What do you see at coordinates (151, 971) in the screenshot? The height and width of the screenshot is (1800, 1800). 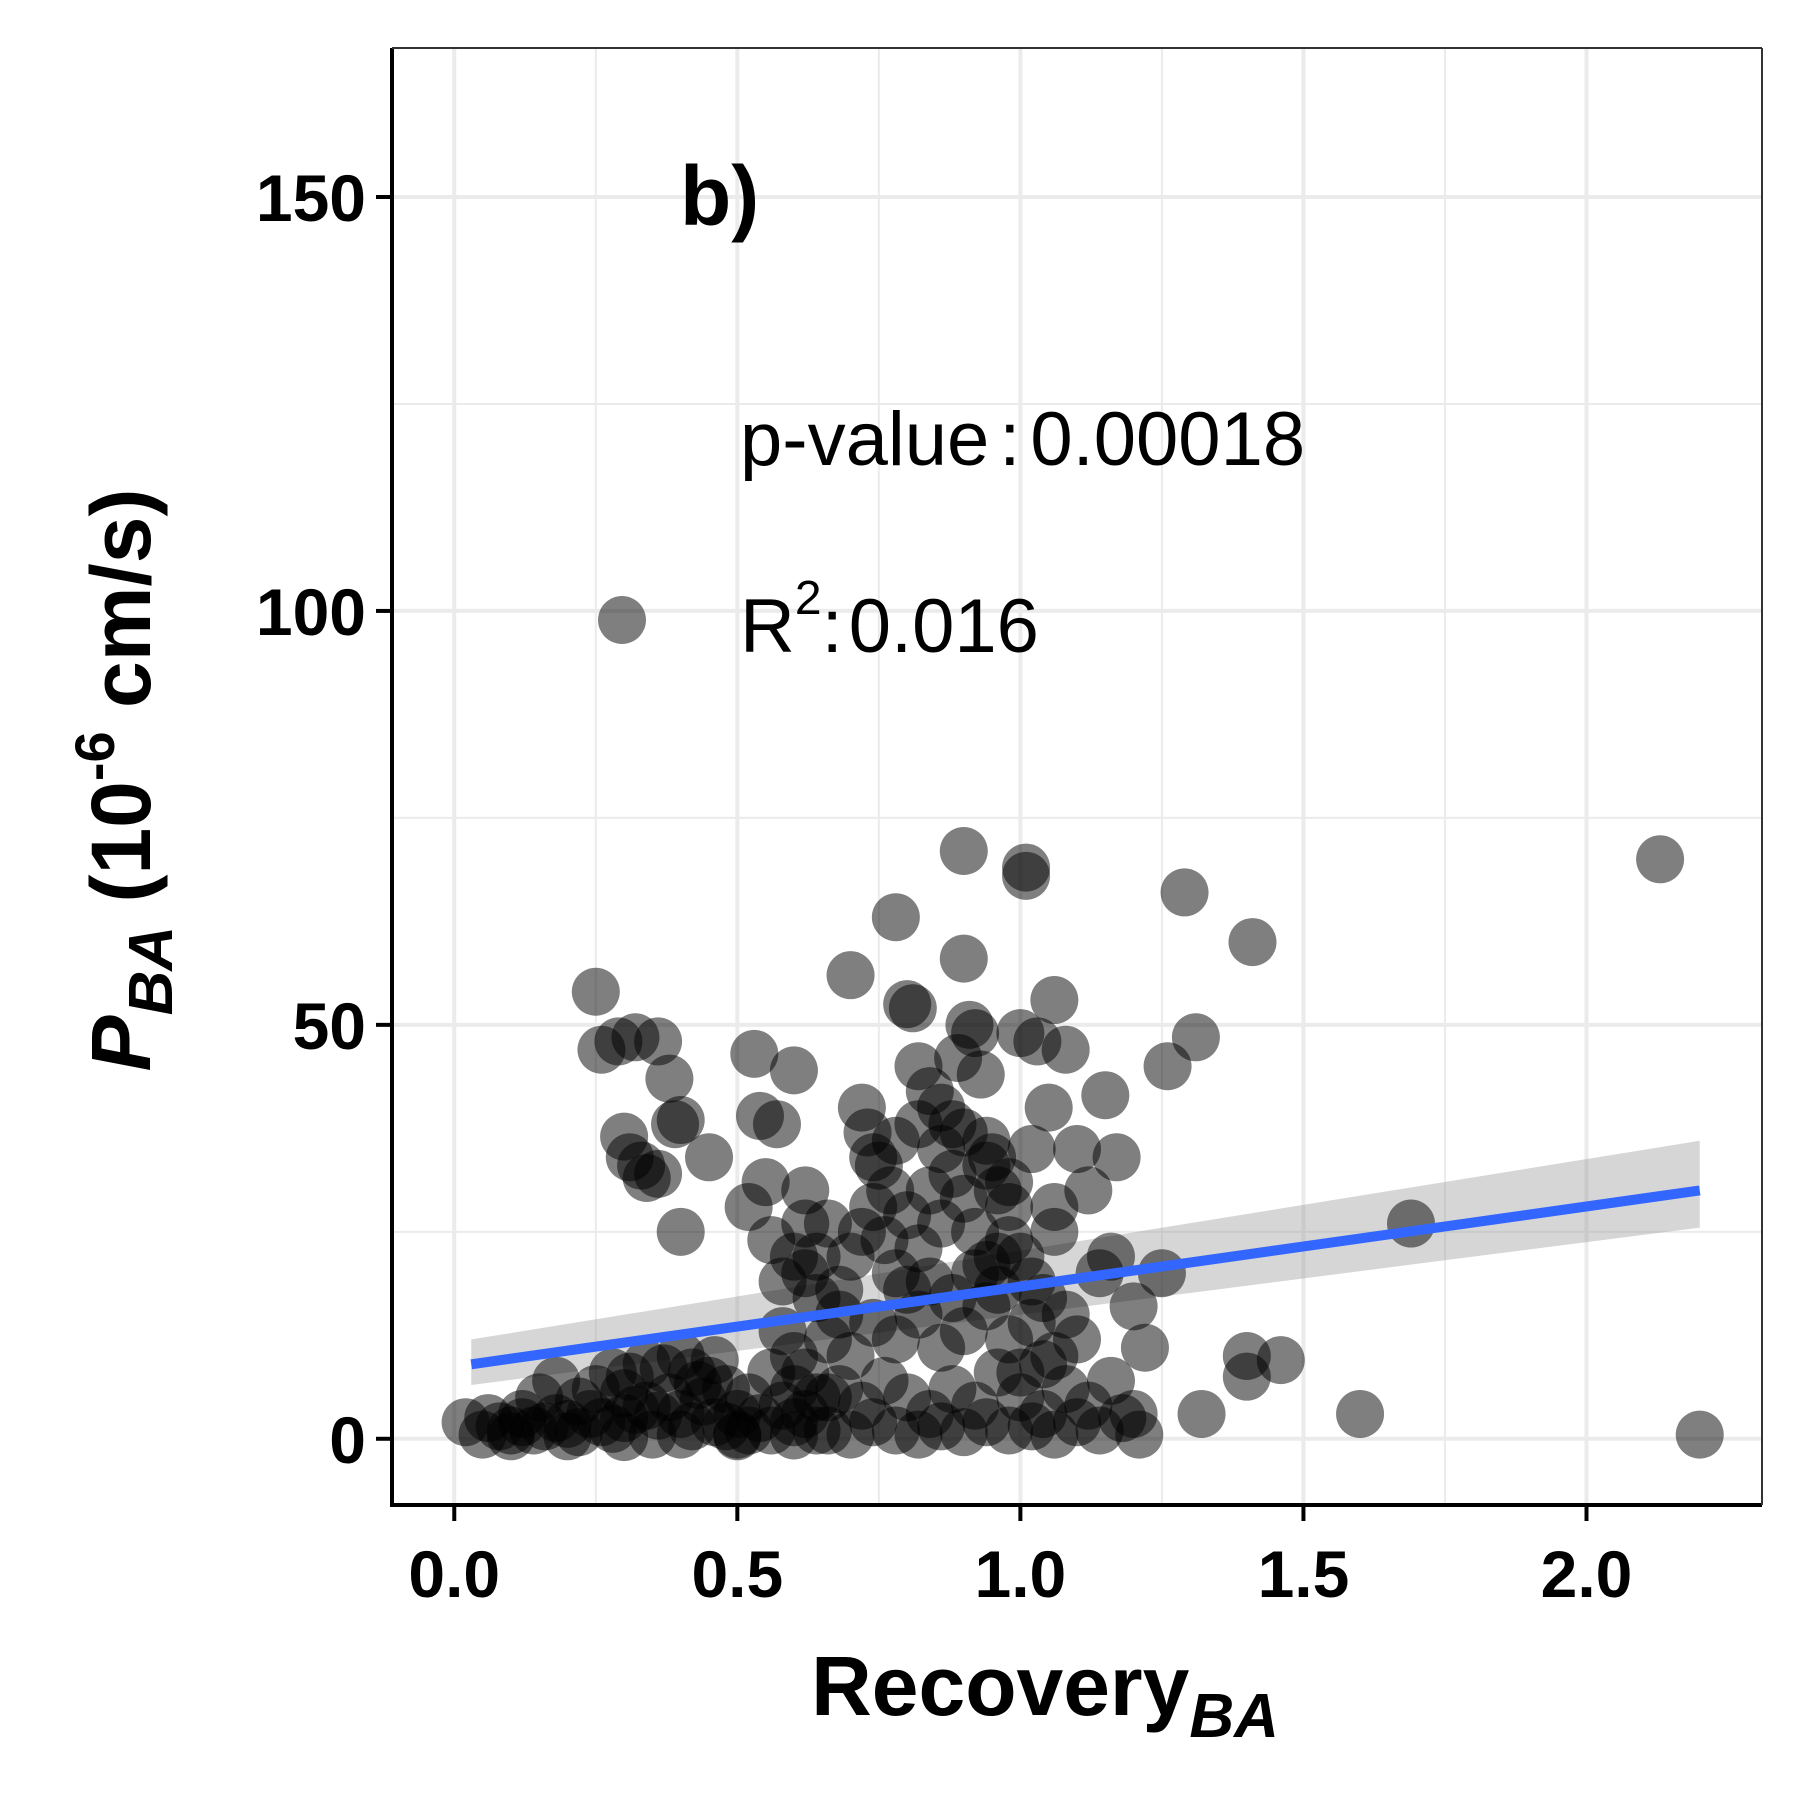 I see `y-axis-title-sub: BA` at bounding box center [151, 971].